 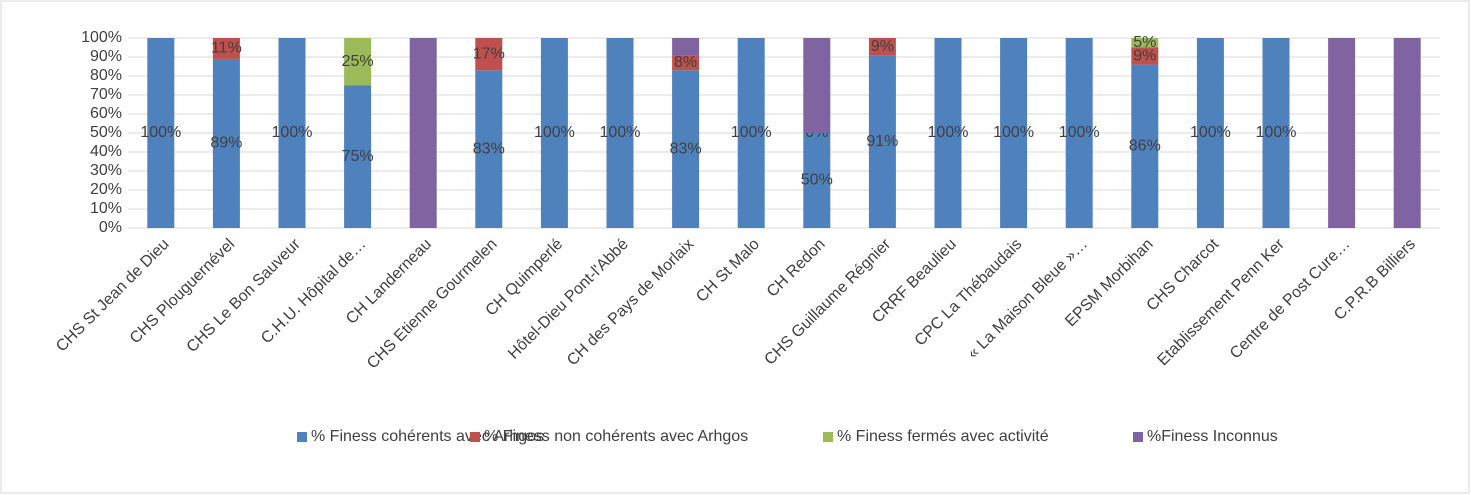 I want to click on data-label: 86%, so click(x=1145, y=146).